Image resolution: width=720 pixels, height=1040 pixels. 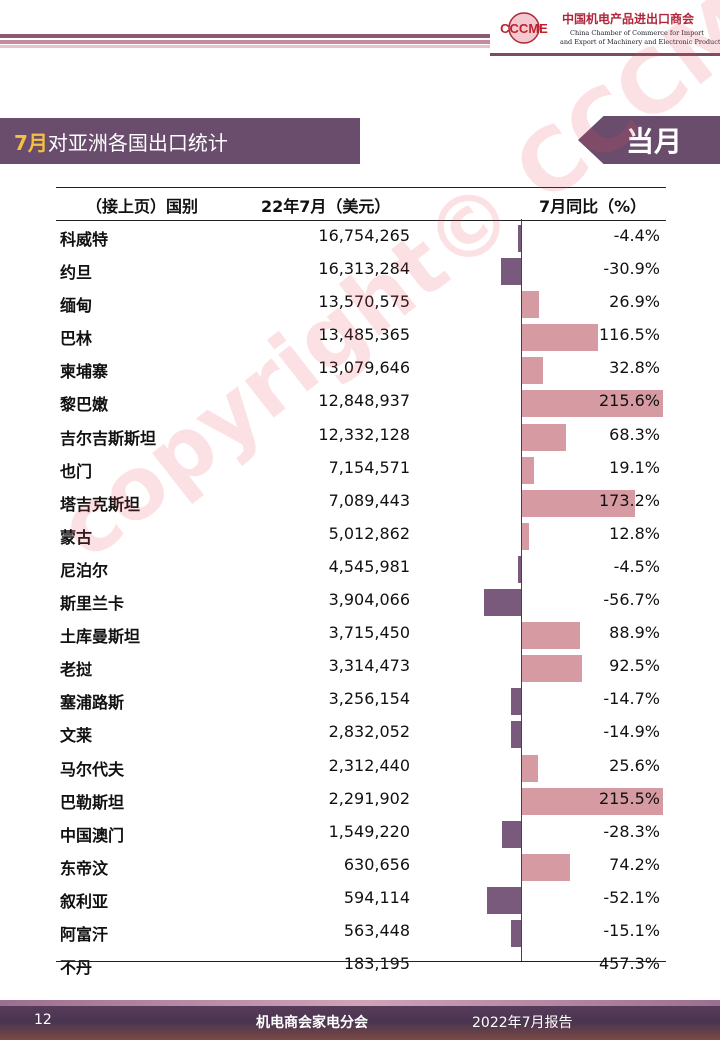 What do you see at coordinates (92, 703) in the screenshot?
I see `country-name: 塞浦路斯` at bounding box center [92, 703].